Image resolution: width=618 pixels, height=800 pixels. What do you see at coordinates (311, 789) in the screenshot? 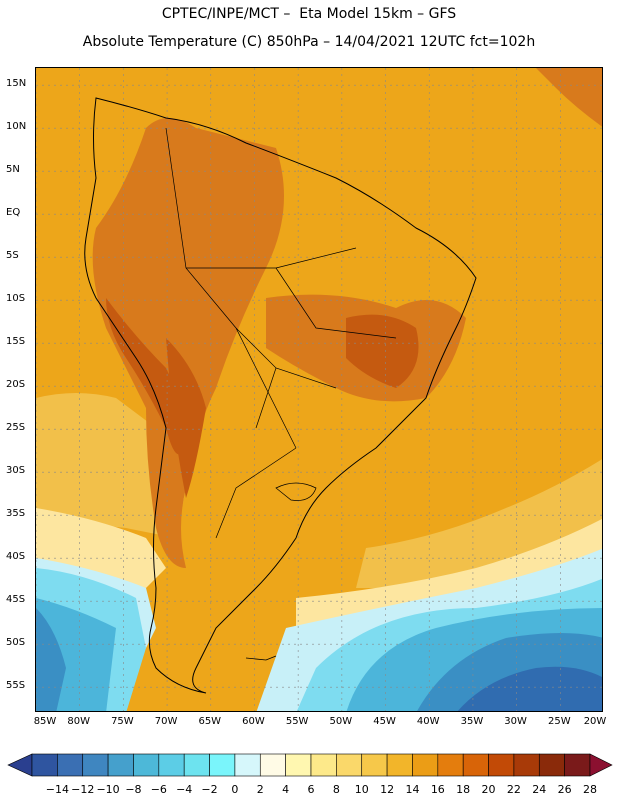
I see `colorbar-label: 6` at bounding box center [311, 789].